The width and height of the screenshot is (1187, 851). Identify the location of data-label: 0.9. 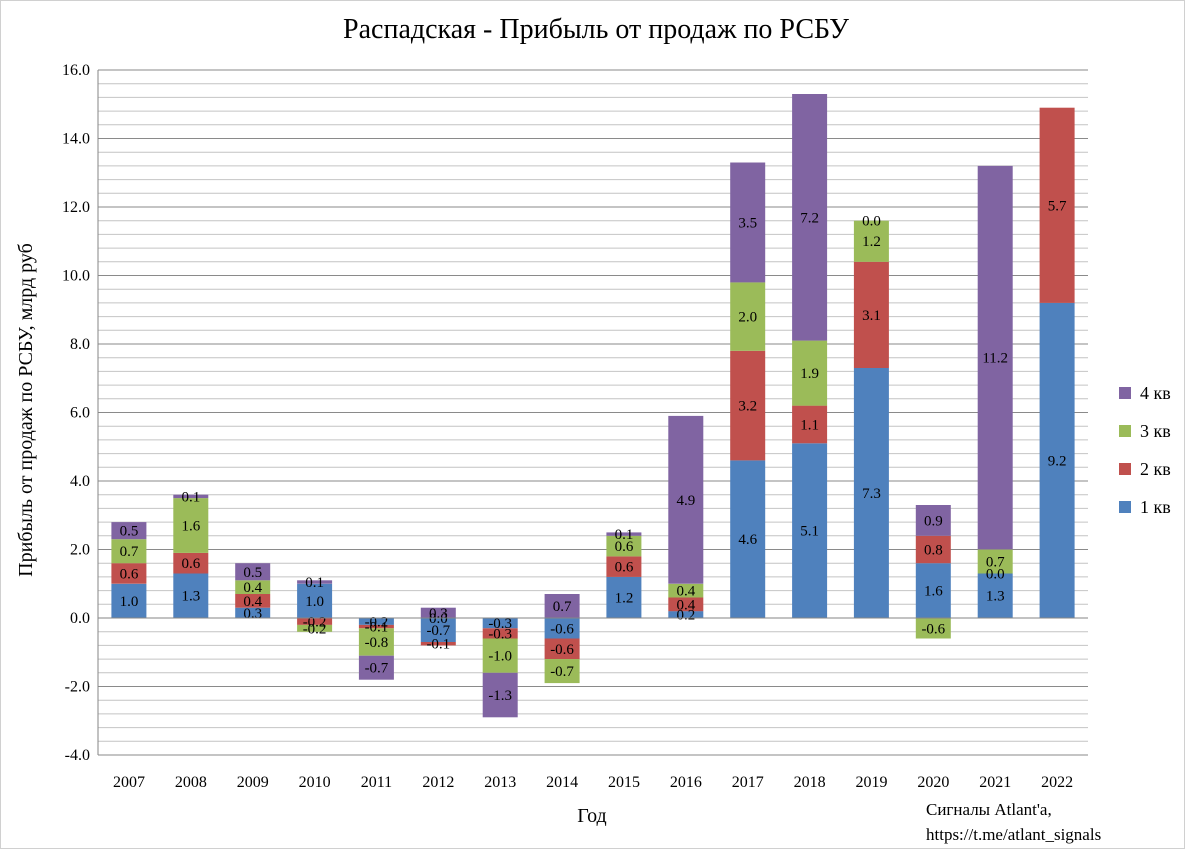
(933, 521).